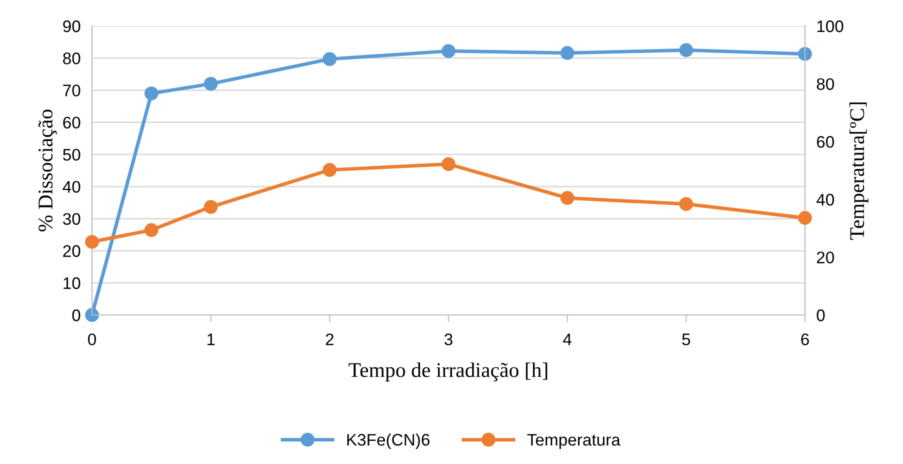 The width and height of the screenshot is (903, 464). What do you see at coordinates (448, 372) in the screenshot?
I see `x-axis-title: Tempo de irradiação [h]` at bounding box center [448, 372].